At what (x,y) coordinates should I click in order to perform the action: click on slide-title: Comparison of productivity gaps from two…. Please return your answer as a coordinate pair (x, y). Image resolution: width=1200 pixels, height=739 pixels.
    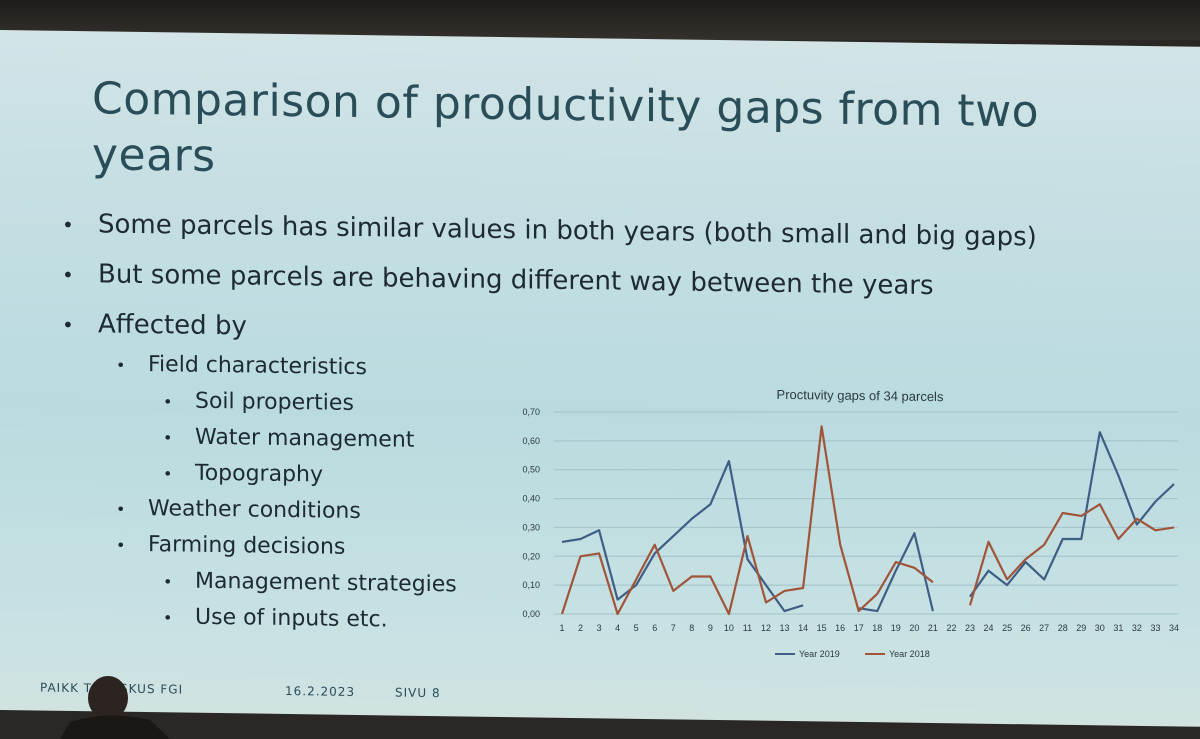
    Looking at the image, I should click on (566, 128).